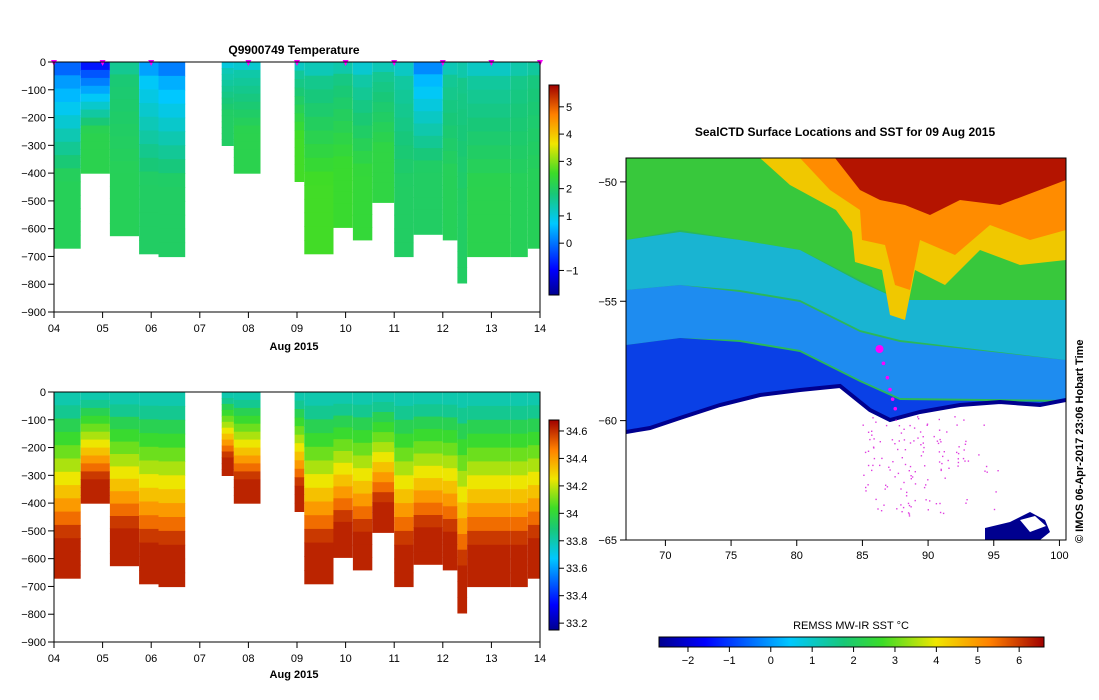 This screenshot has height=700, width=1099. What do you see at coordinates (892, 399) in the screenshot?
I see `track-point` at bounding box center [892, 399].